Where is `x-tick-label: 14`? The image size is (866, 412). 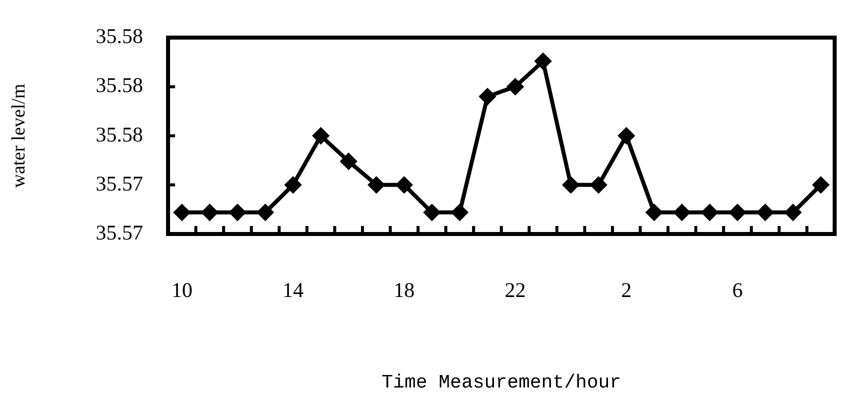 x-tick-label: 14 is located at coordinates (293, 290).